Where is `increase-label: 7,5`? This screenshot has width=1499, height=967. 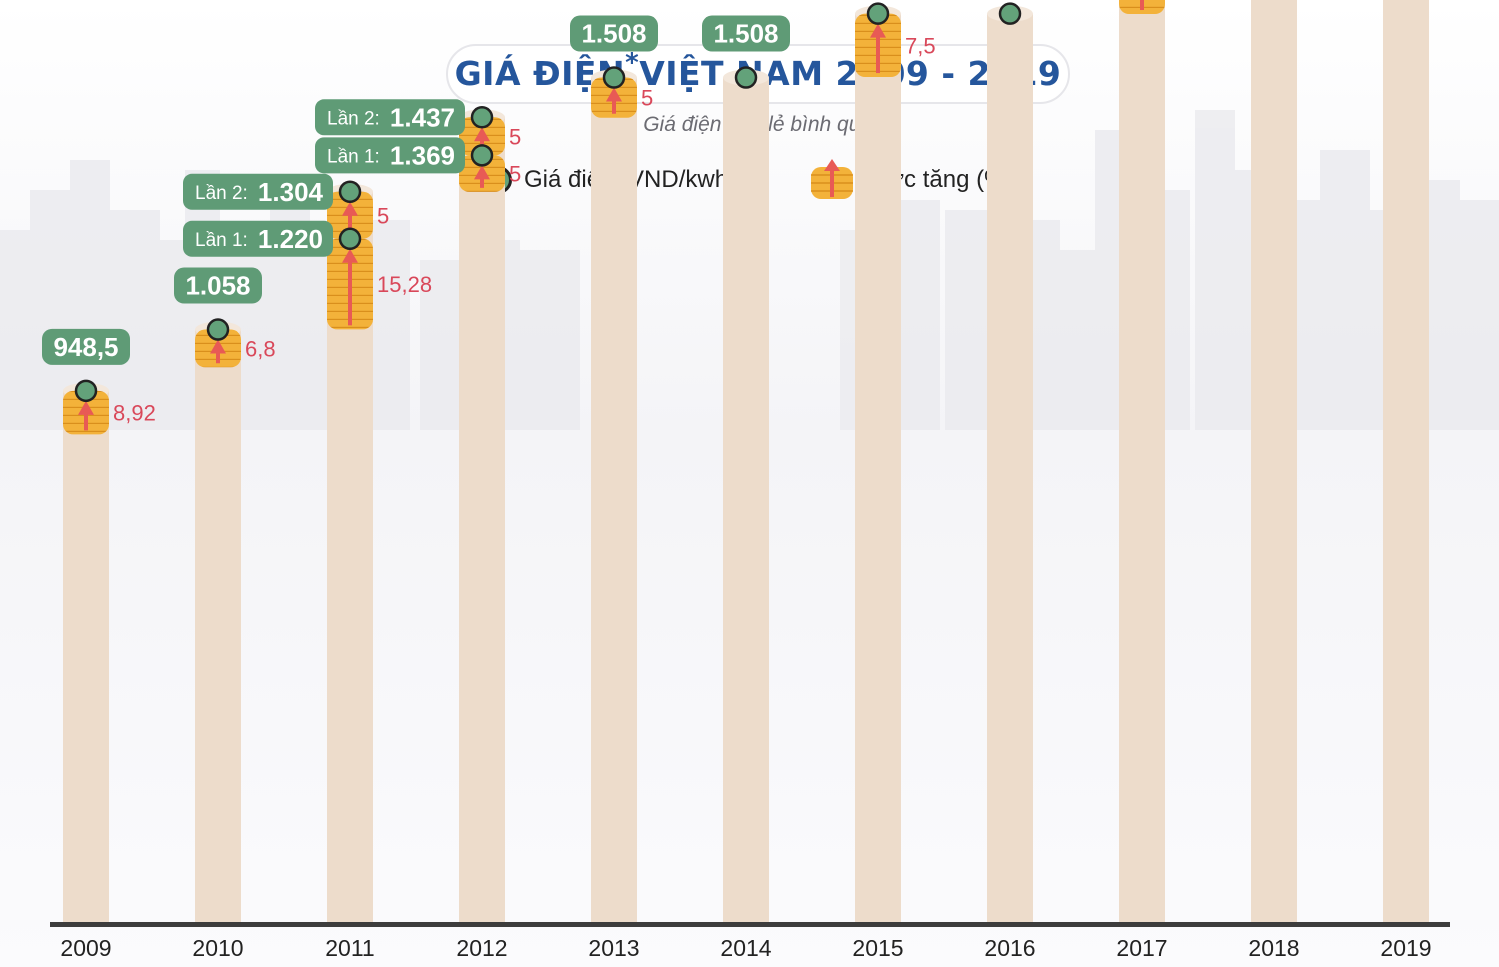
increase-label: 7,5 is located at coordinates (920, 45).